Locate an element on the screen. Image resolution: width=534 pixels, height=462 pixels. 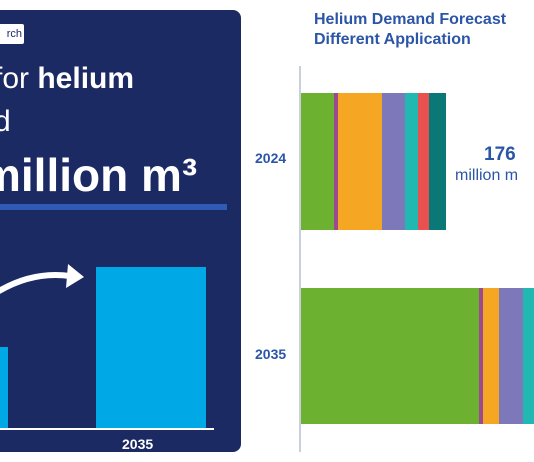
headline-underline is located at coordinates (113, 207).